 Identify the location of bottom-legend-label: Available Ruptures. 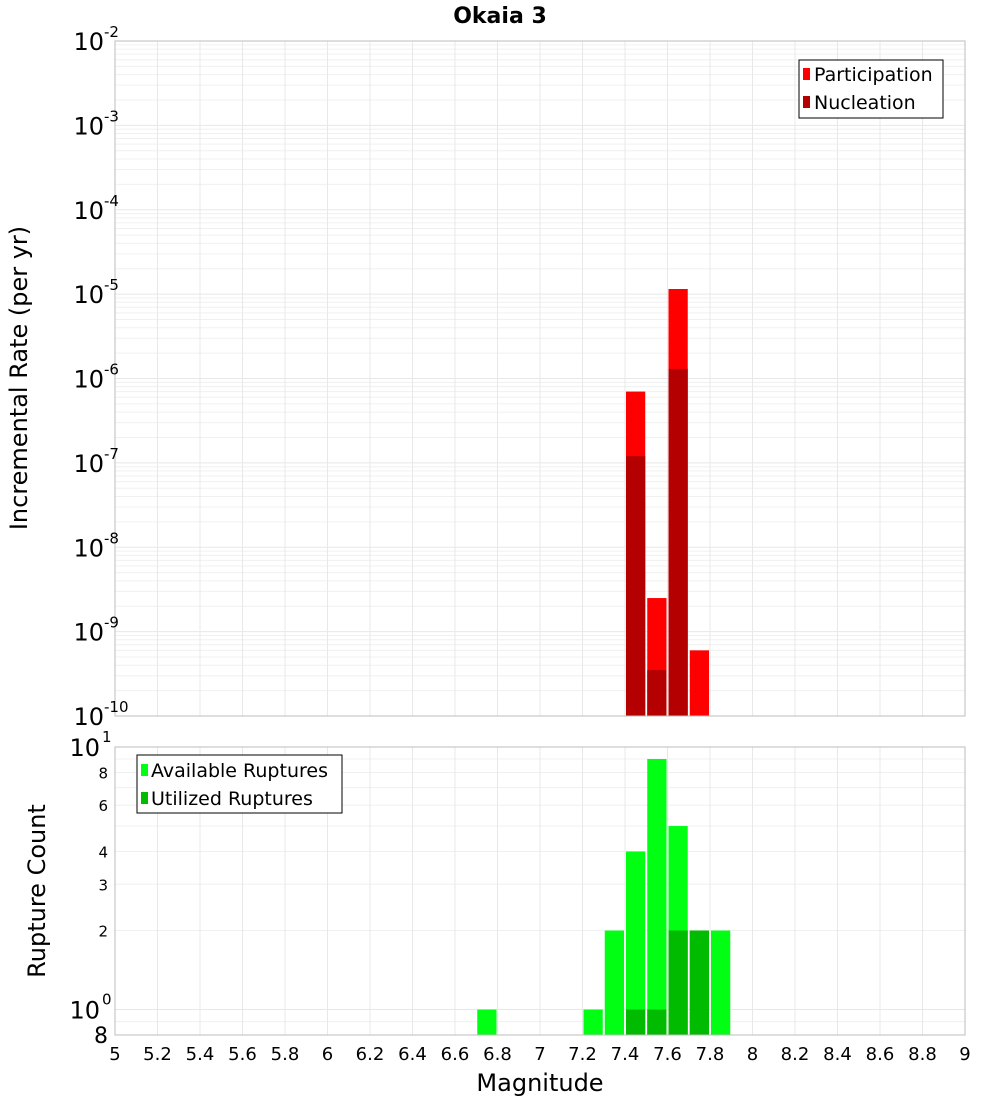
(239, 771).